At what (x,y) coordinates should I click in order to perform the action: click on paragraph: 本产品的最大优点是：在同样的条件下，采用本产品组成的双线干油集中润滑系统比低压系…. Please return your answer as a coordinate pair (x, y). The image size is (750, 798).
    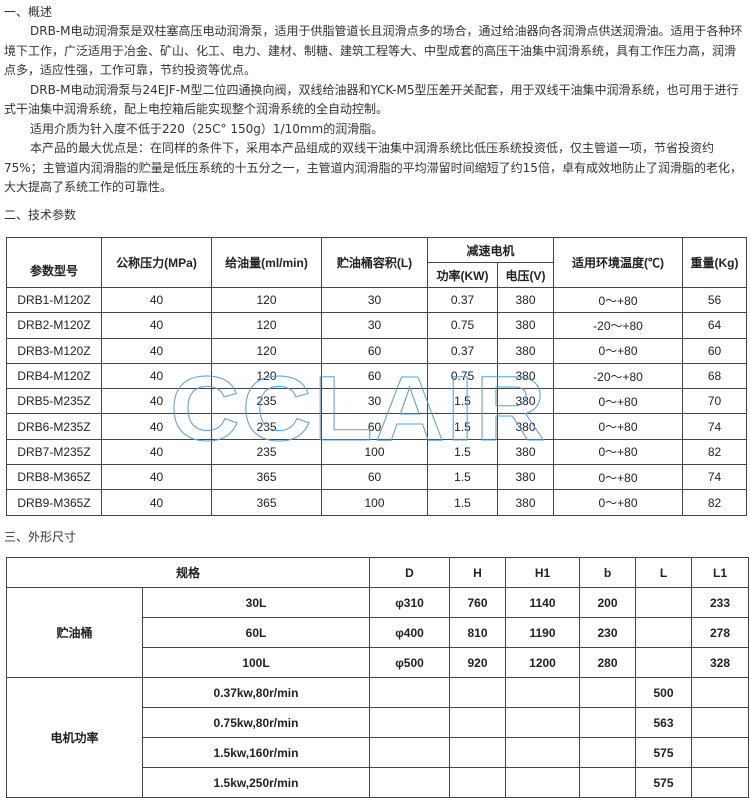
    Looking at the image, I should click on (373, 167).